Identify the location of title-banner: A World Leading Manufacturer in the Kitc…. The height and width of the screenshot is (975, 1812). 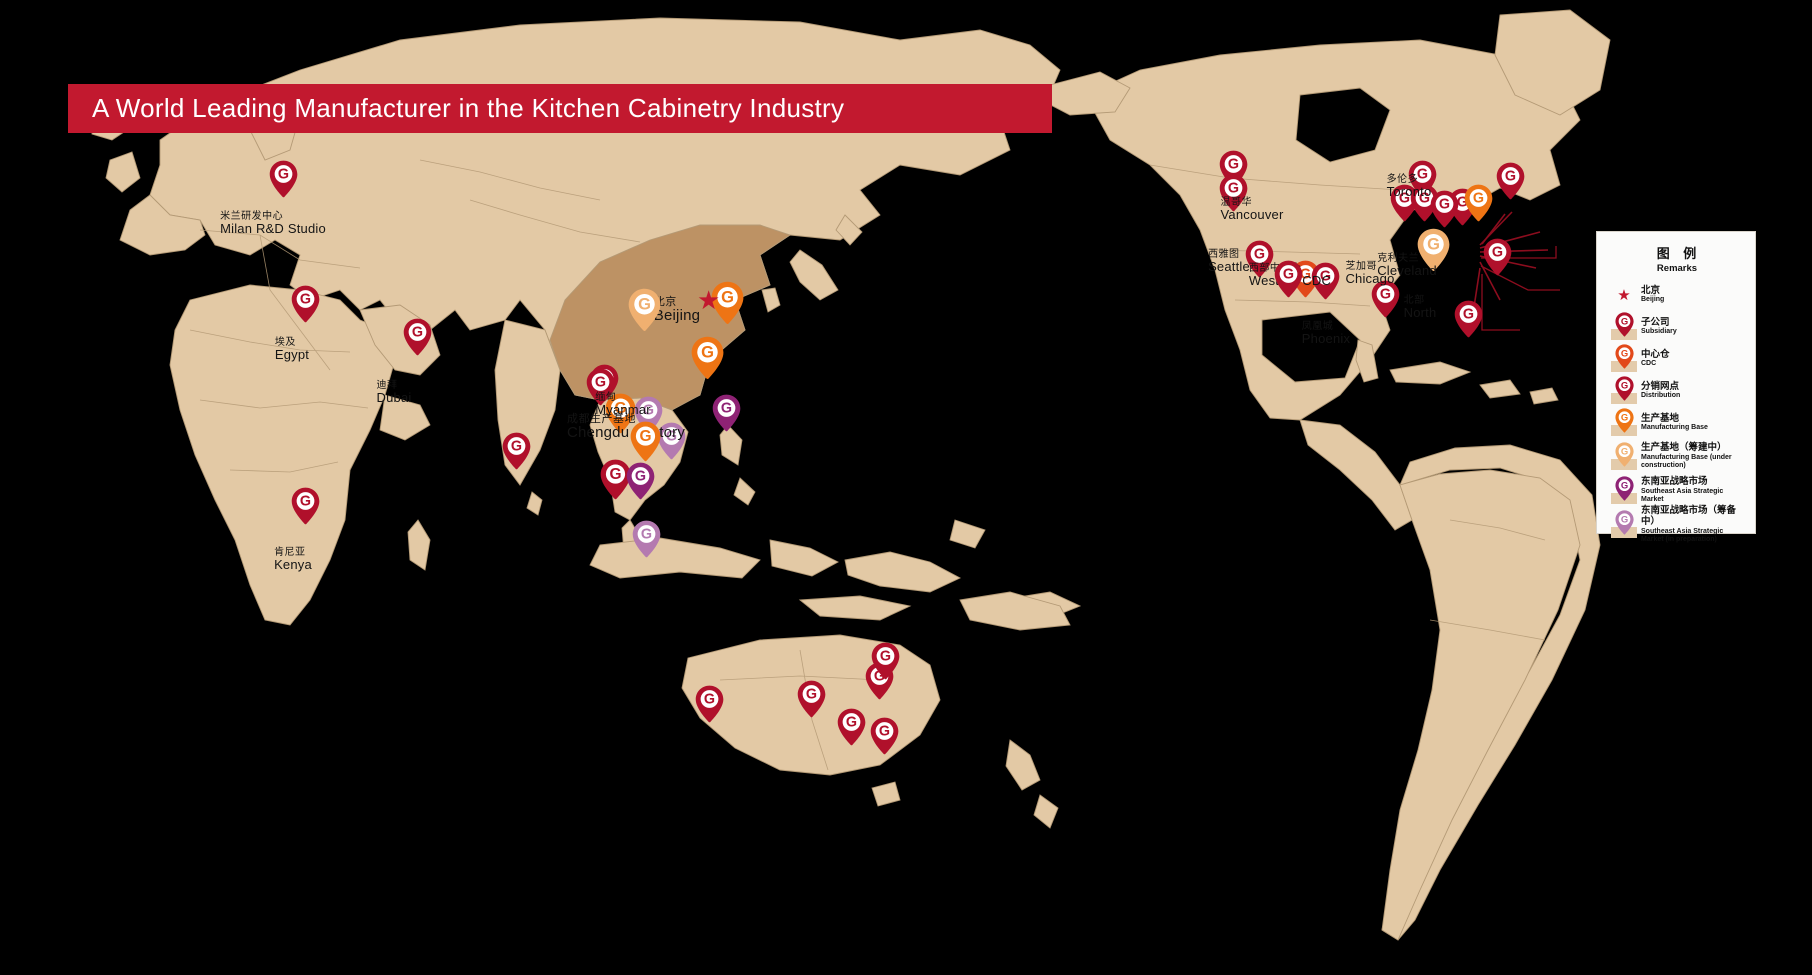
(560, 108).